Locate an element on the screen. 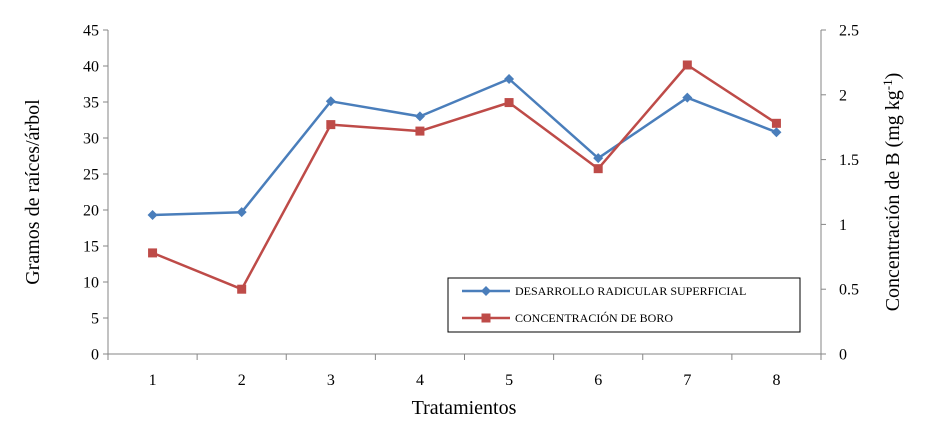 This screenshot has width=930, height=425. legend-marker-desarrollo is located at coordinates (486, 291).